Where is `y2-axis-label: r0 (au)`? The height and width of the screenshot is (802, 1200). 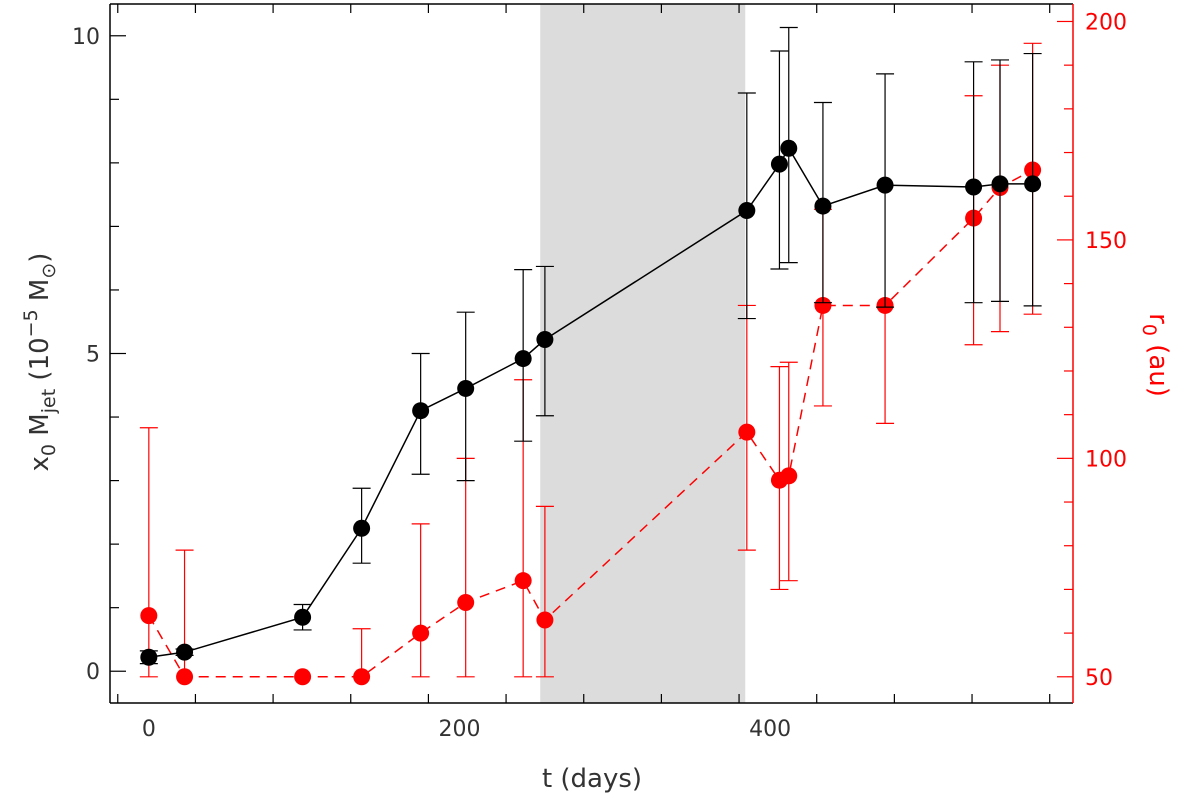
y2-axis-label: r0 (au) is located at coordinates (1155, 355).